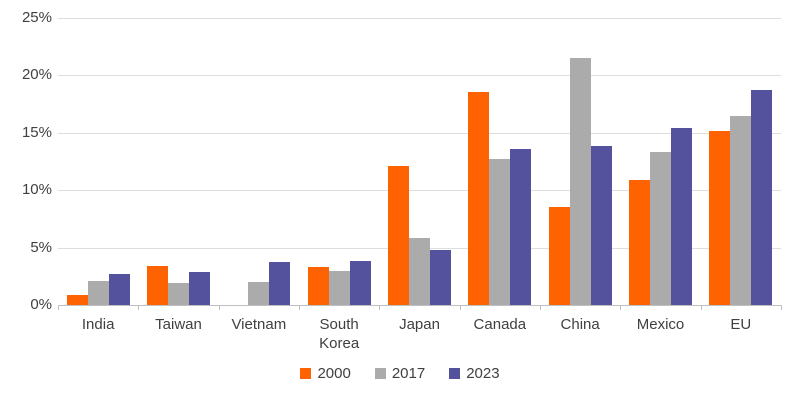 The width and height of the screenshot is (800, 405). I want to click on x-axis-label-china: China, so click(580, 324).